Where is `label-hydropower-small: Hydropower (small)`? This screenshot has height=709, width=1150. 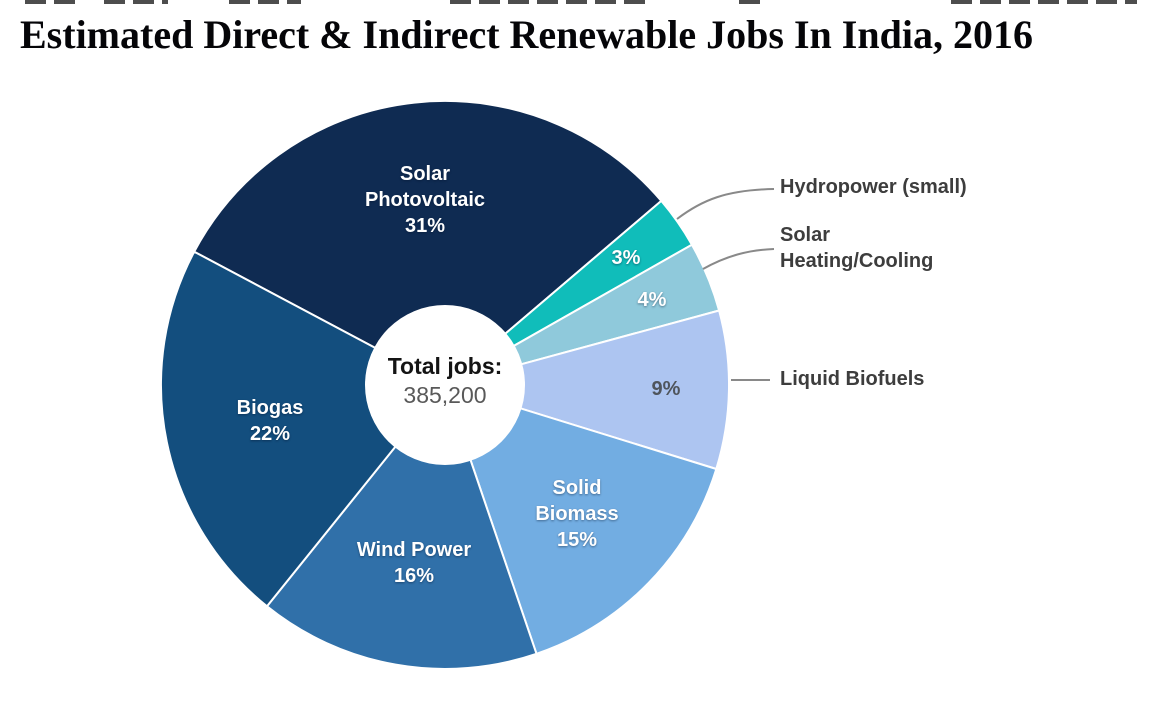 label-hydropower-small: Hydropower (small) is located at coordinates (873, 187).